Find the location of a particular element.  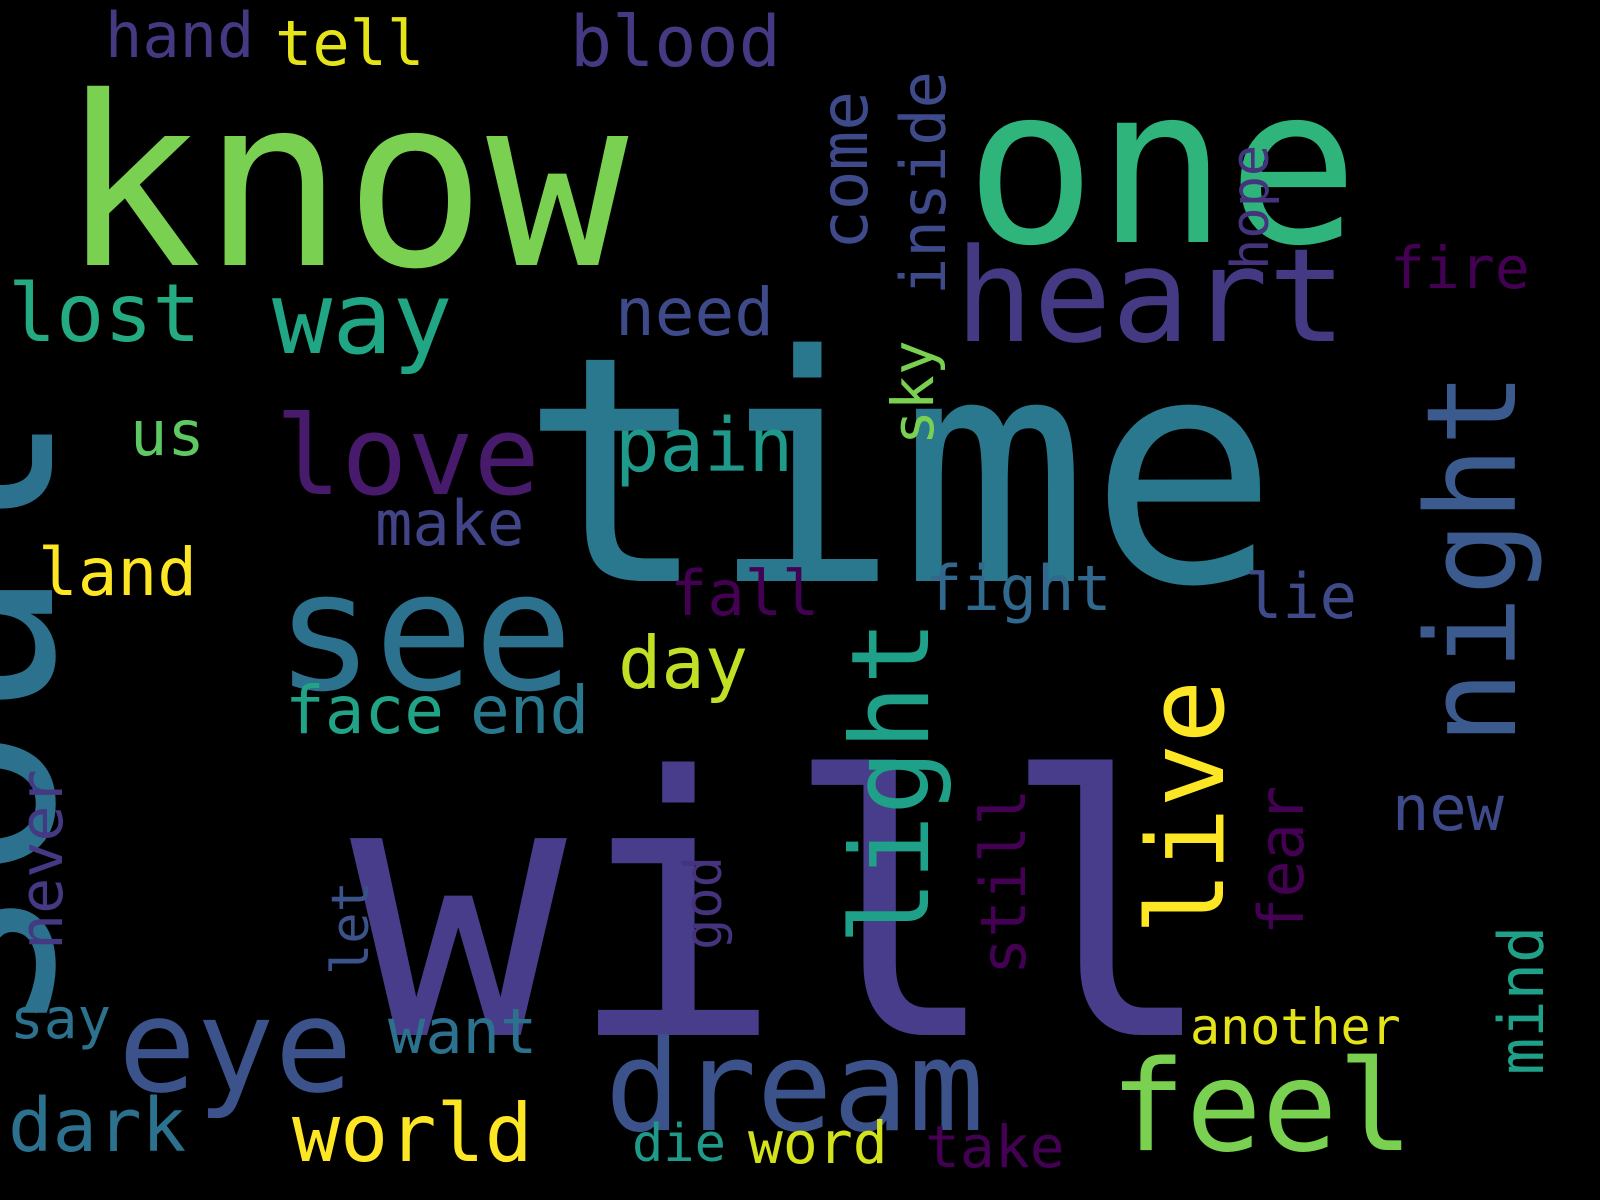

word-light: light is located at coordinates (891, 782).